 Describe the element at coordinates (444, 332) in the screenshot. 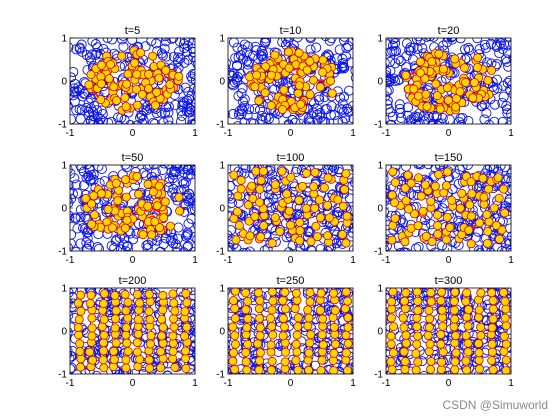

I see `subplot-9: t=300 -1 0 1 1 0 -1` at that location.